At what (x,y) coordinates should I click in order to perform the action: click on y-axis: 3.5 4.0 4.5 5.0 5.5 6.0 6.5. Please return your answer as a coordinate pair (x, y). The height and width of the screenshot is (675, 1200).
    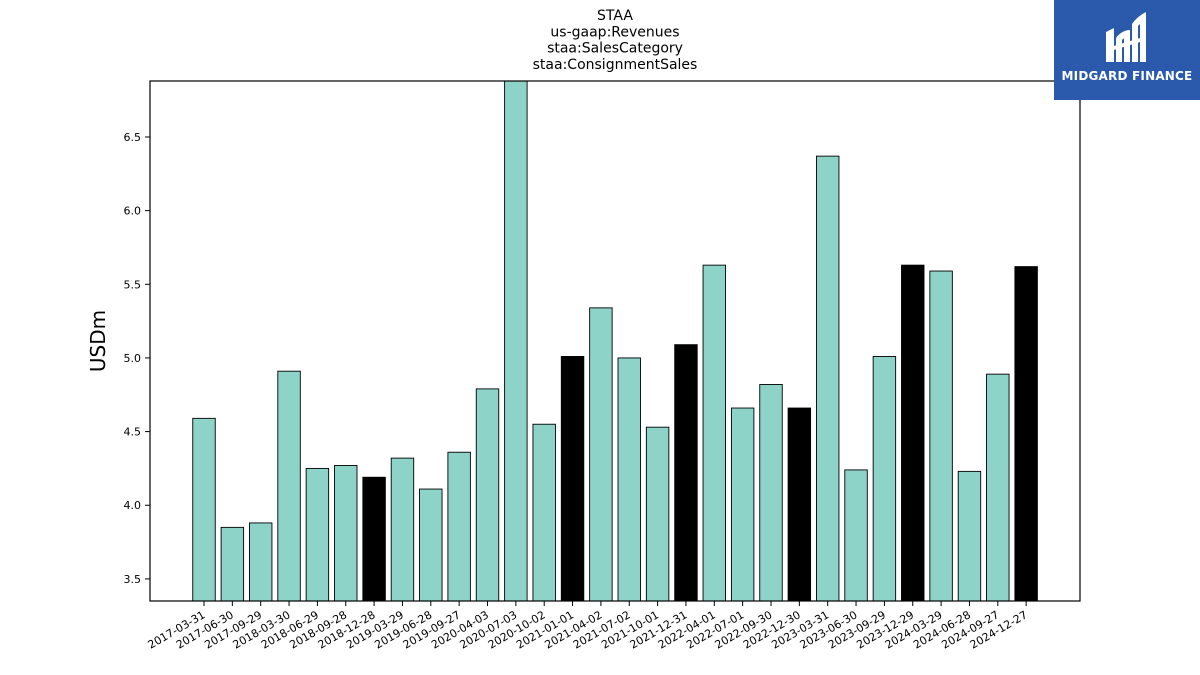
    Looking at the image, I should click on (137, 358).